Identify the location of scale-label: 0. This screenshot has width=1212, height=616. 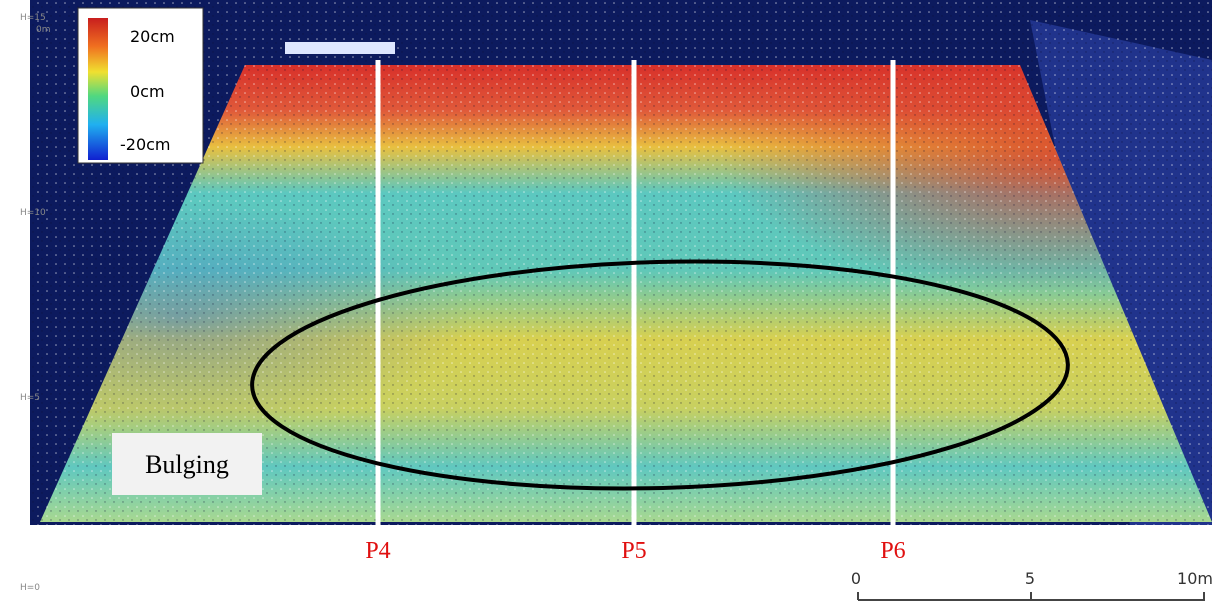
(856, 578).